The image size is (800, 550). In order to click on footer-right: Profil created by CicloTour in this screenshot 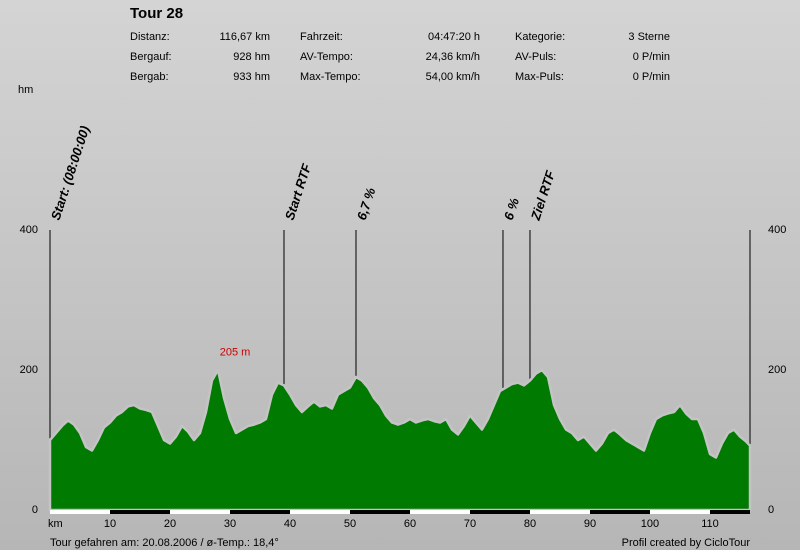, I will do `click(686, 543)`.